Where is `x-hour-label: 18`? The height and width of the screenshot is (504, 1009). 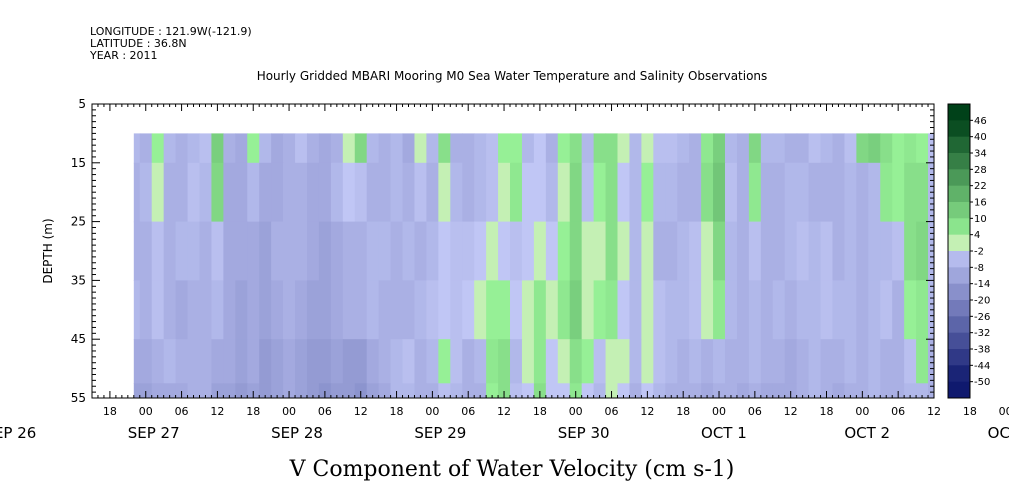 x-hour-label: 18 is located at coordinates (827, 411).